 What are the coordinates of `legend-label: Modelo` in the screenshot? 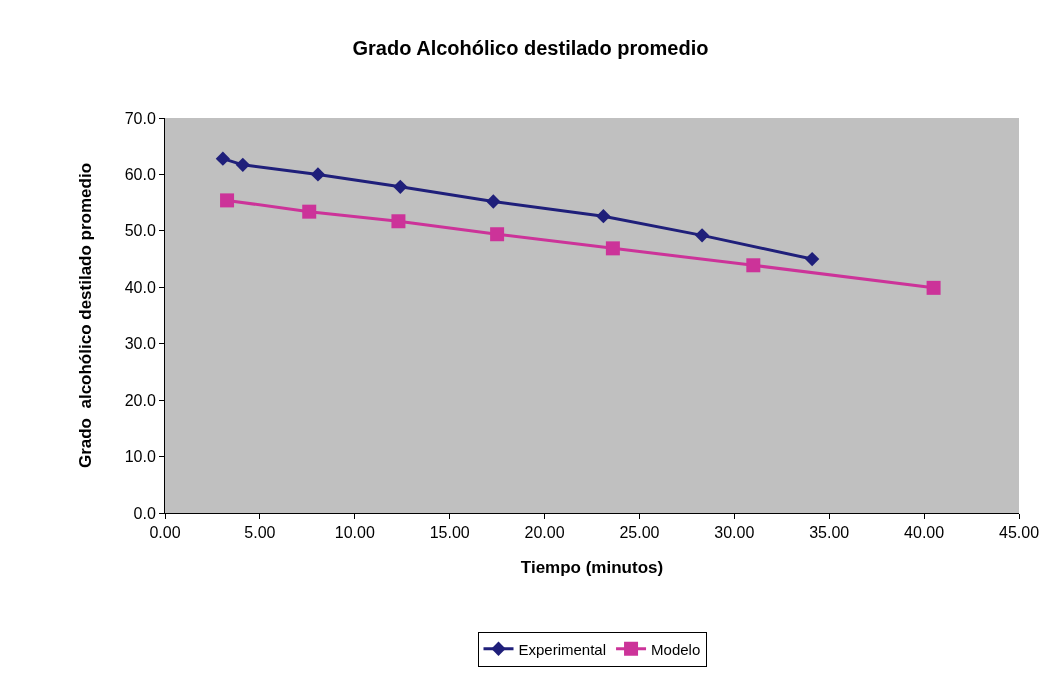 It's located at (676, 649).